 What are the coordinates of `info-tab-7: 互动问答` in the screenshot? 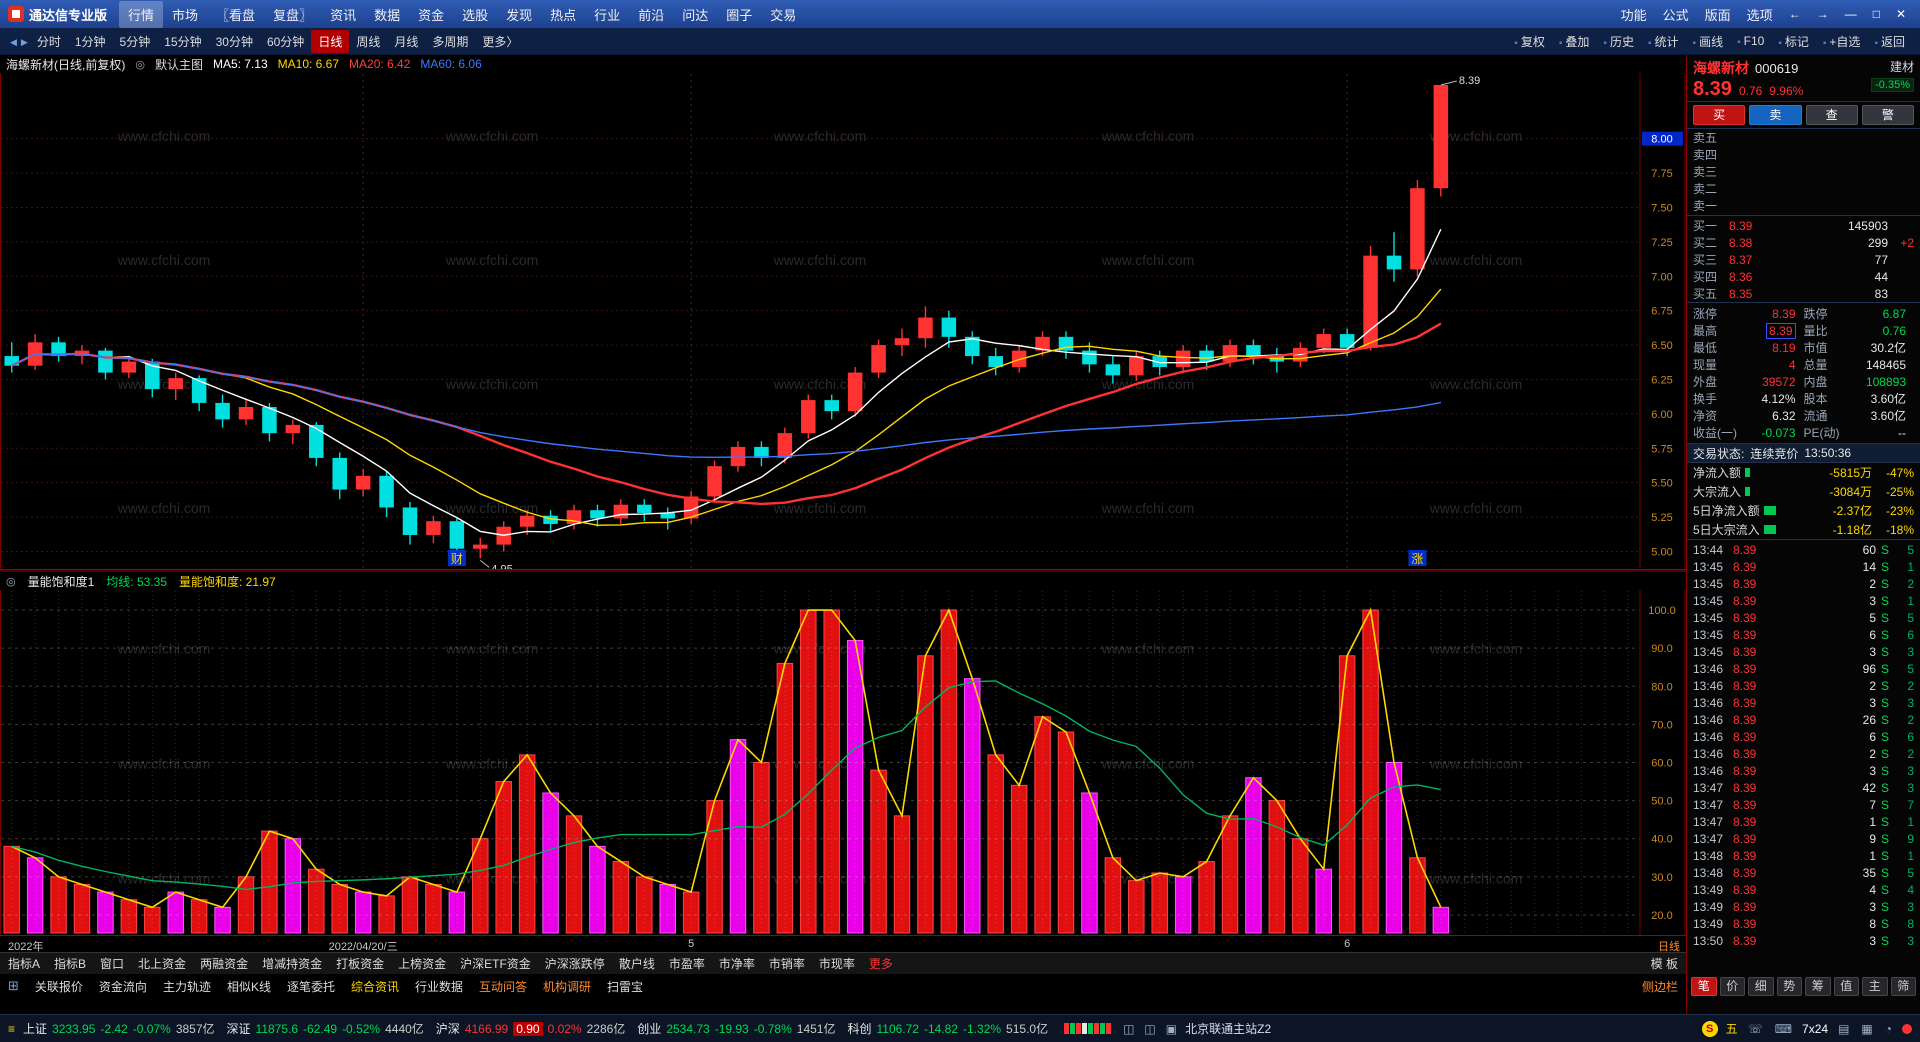 It's located at (503, 986).